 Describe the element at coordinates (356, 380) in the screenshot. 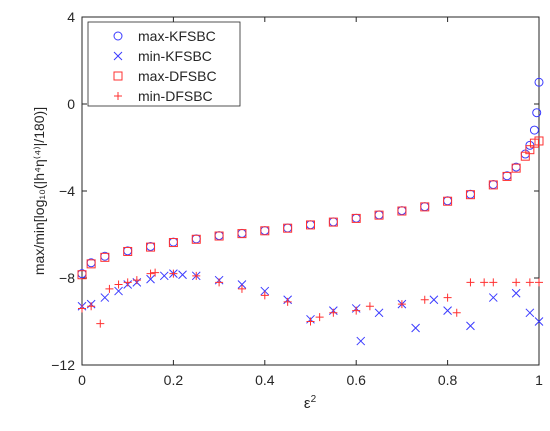

I see `x-tick-label: 0.6` at that location.